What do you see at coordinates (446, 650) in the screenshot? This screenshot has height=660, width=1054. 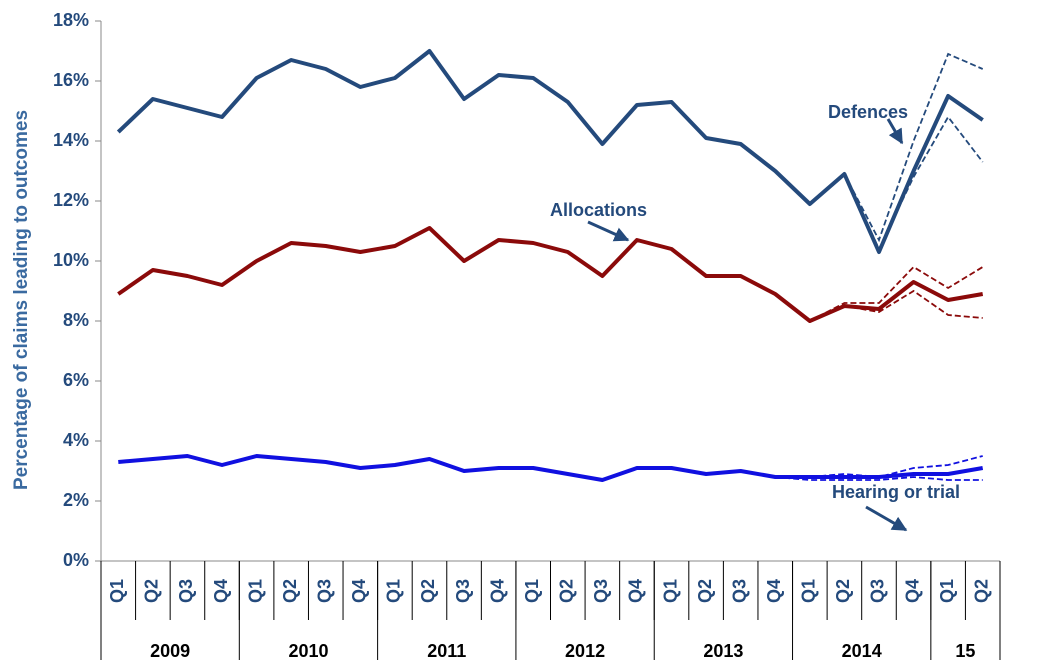 I see `year-label: 2011` at bounding box center [446, 650].